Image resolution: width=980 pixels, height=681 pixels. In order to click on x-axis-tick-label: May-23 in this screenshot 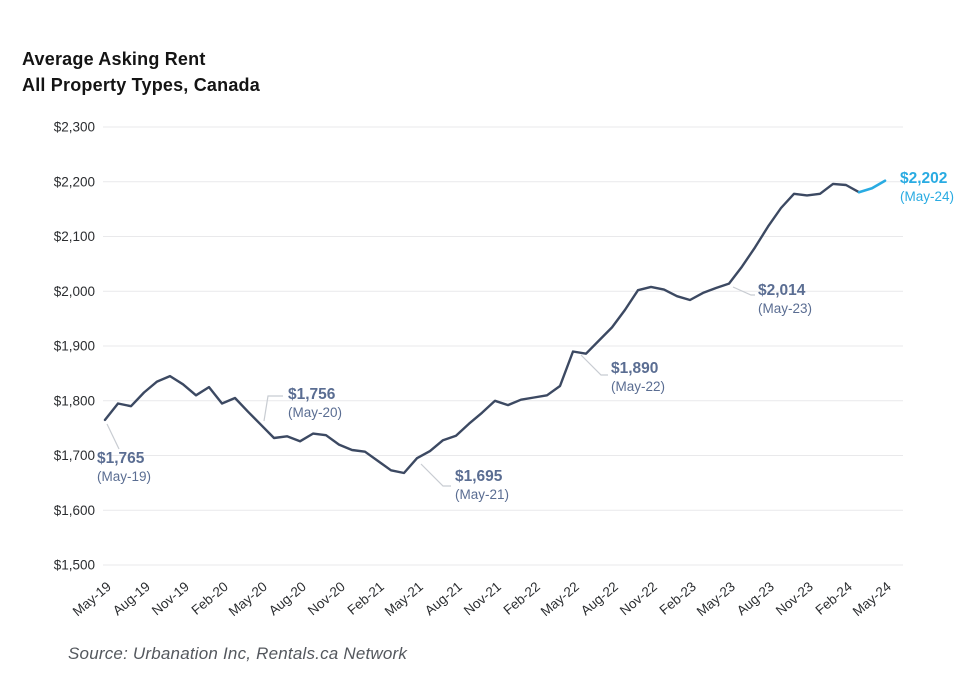, I will do `click(716, 599)`.